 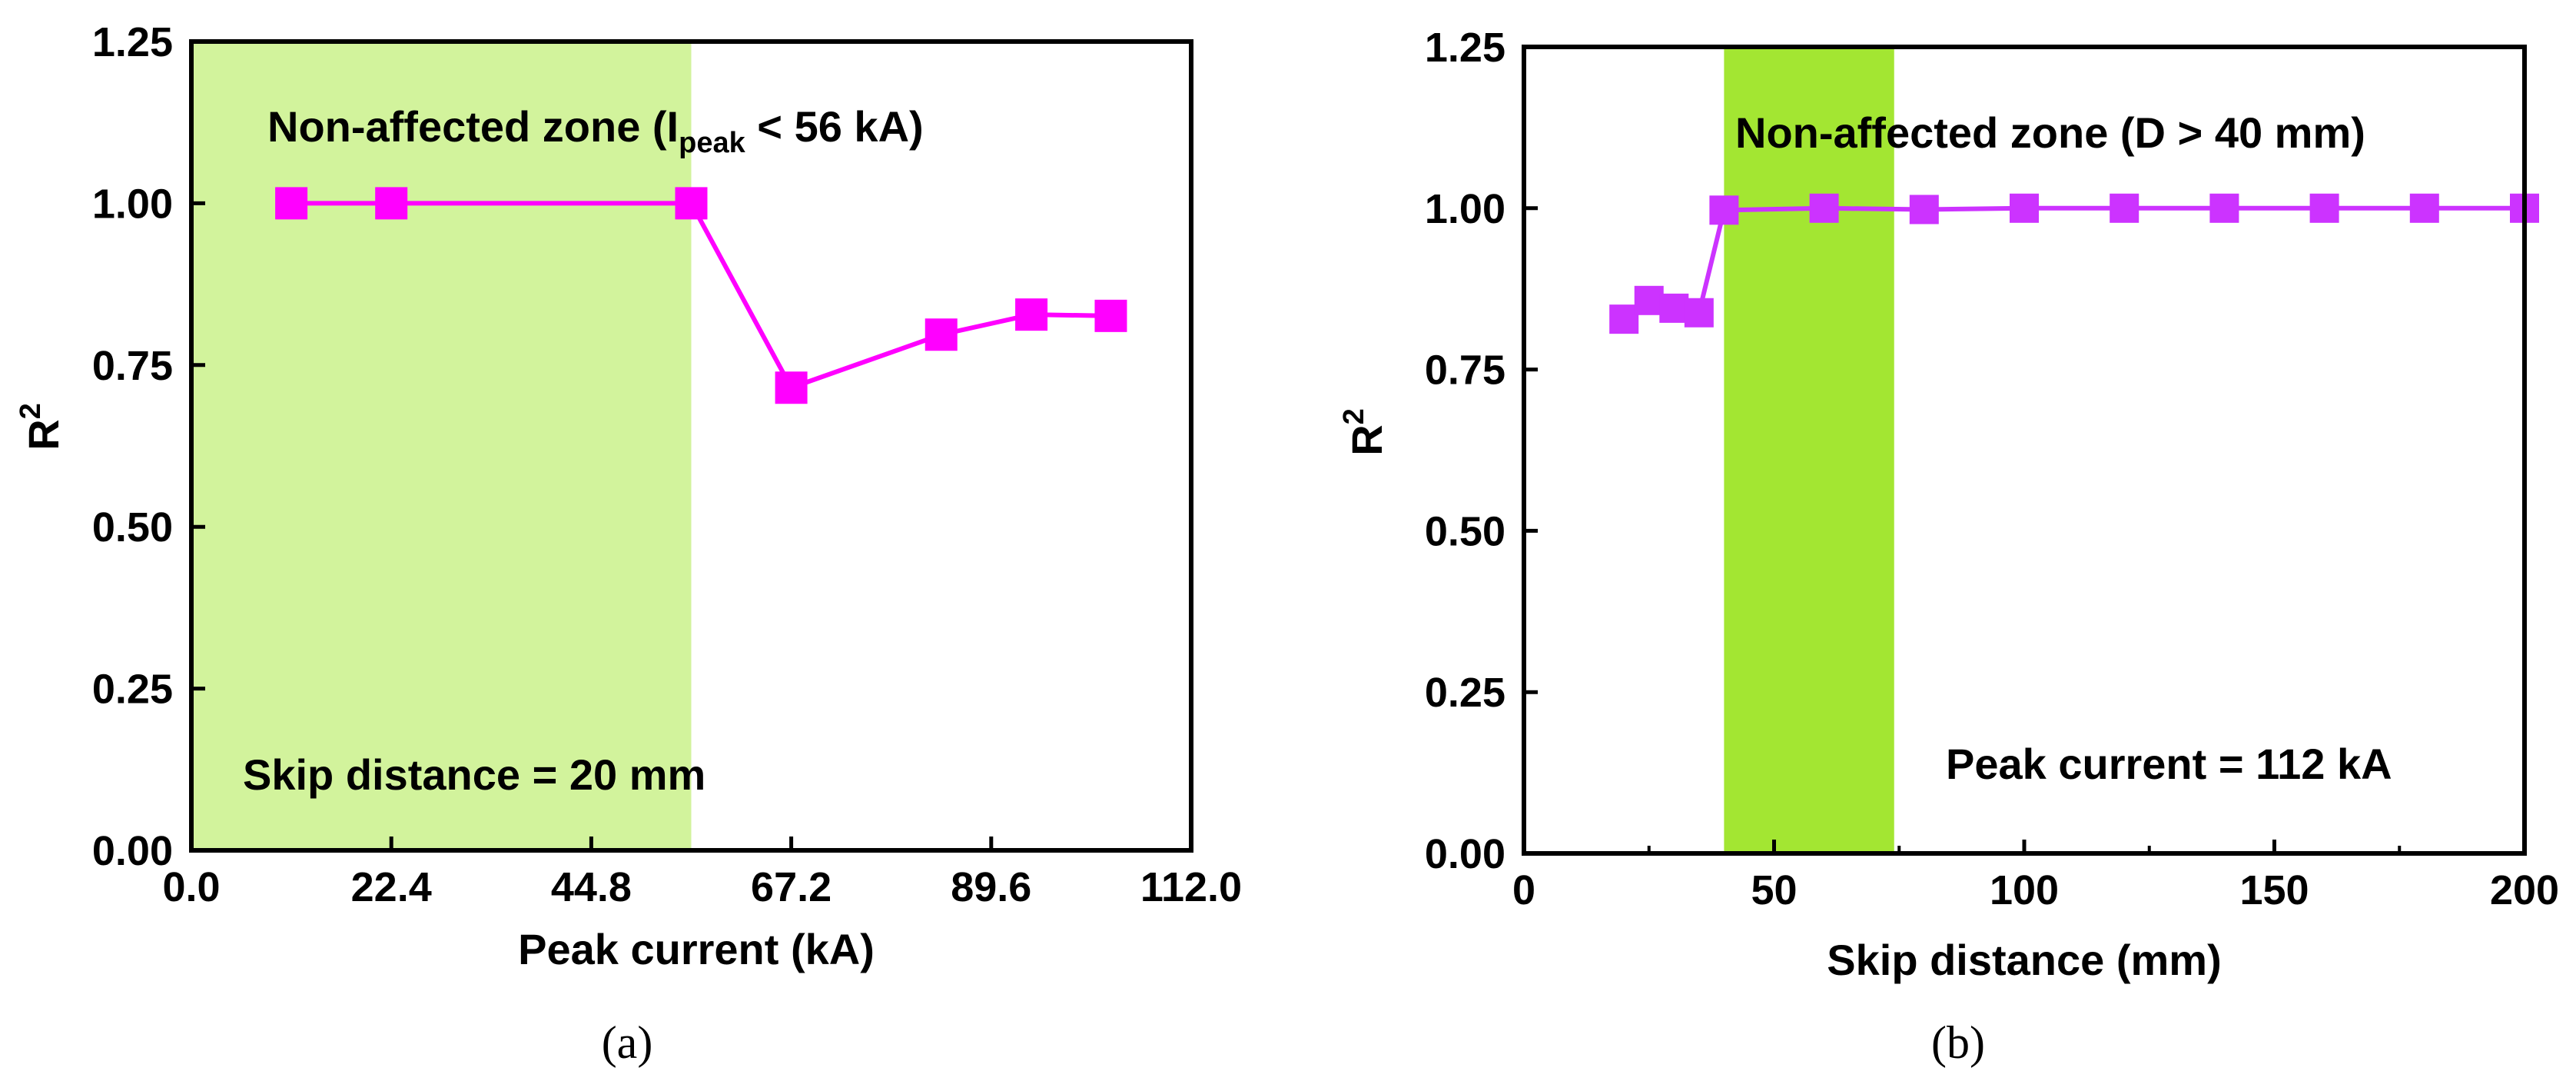 What do you see at coordinates (1523, 890) in the screenshot?
I see `x-tick-label: 0` at bounding box center [1523, 890].